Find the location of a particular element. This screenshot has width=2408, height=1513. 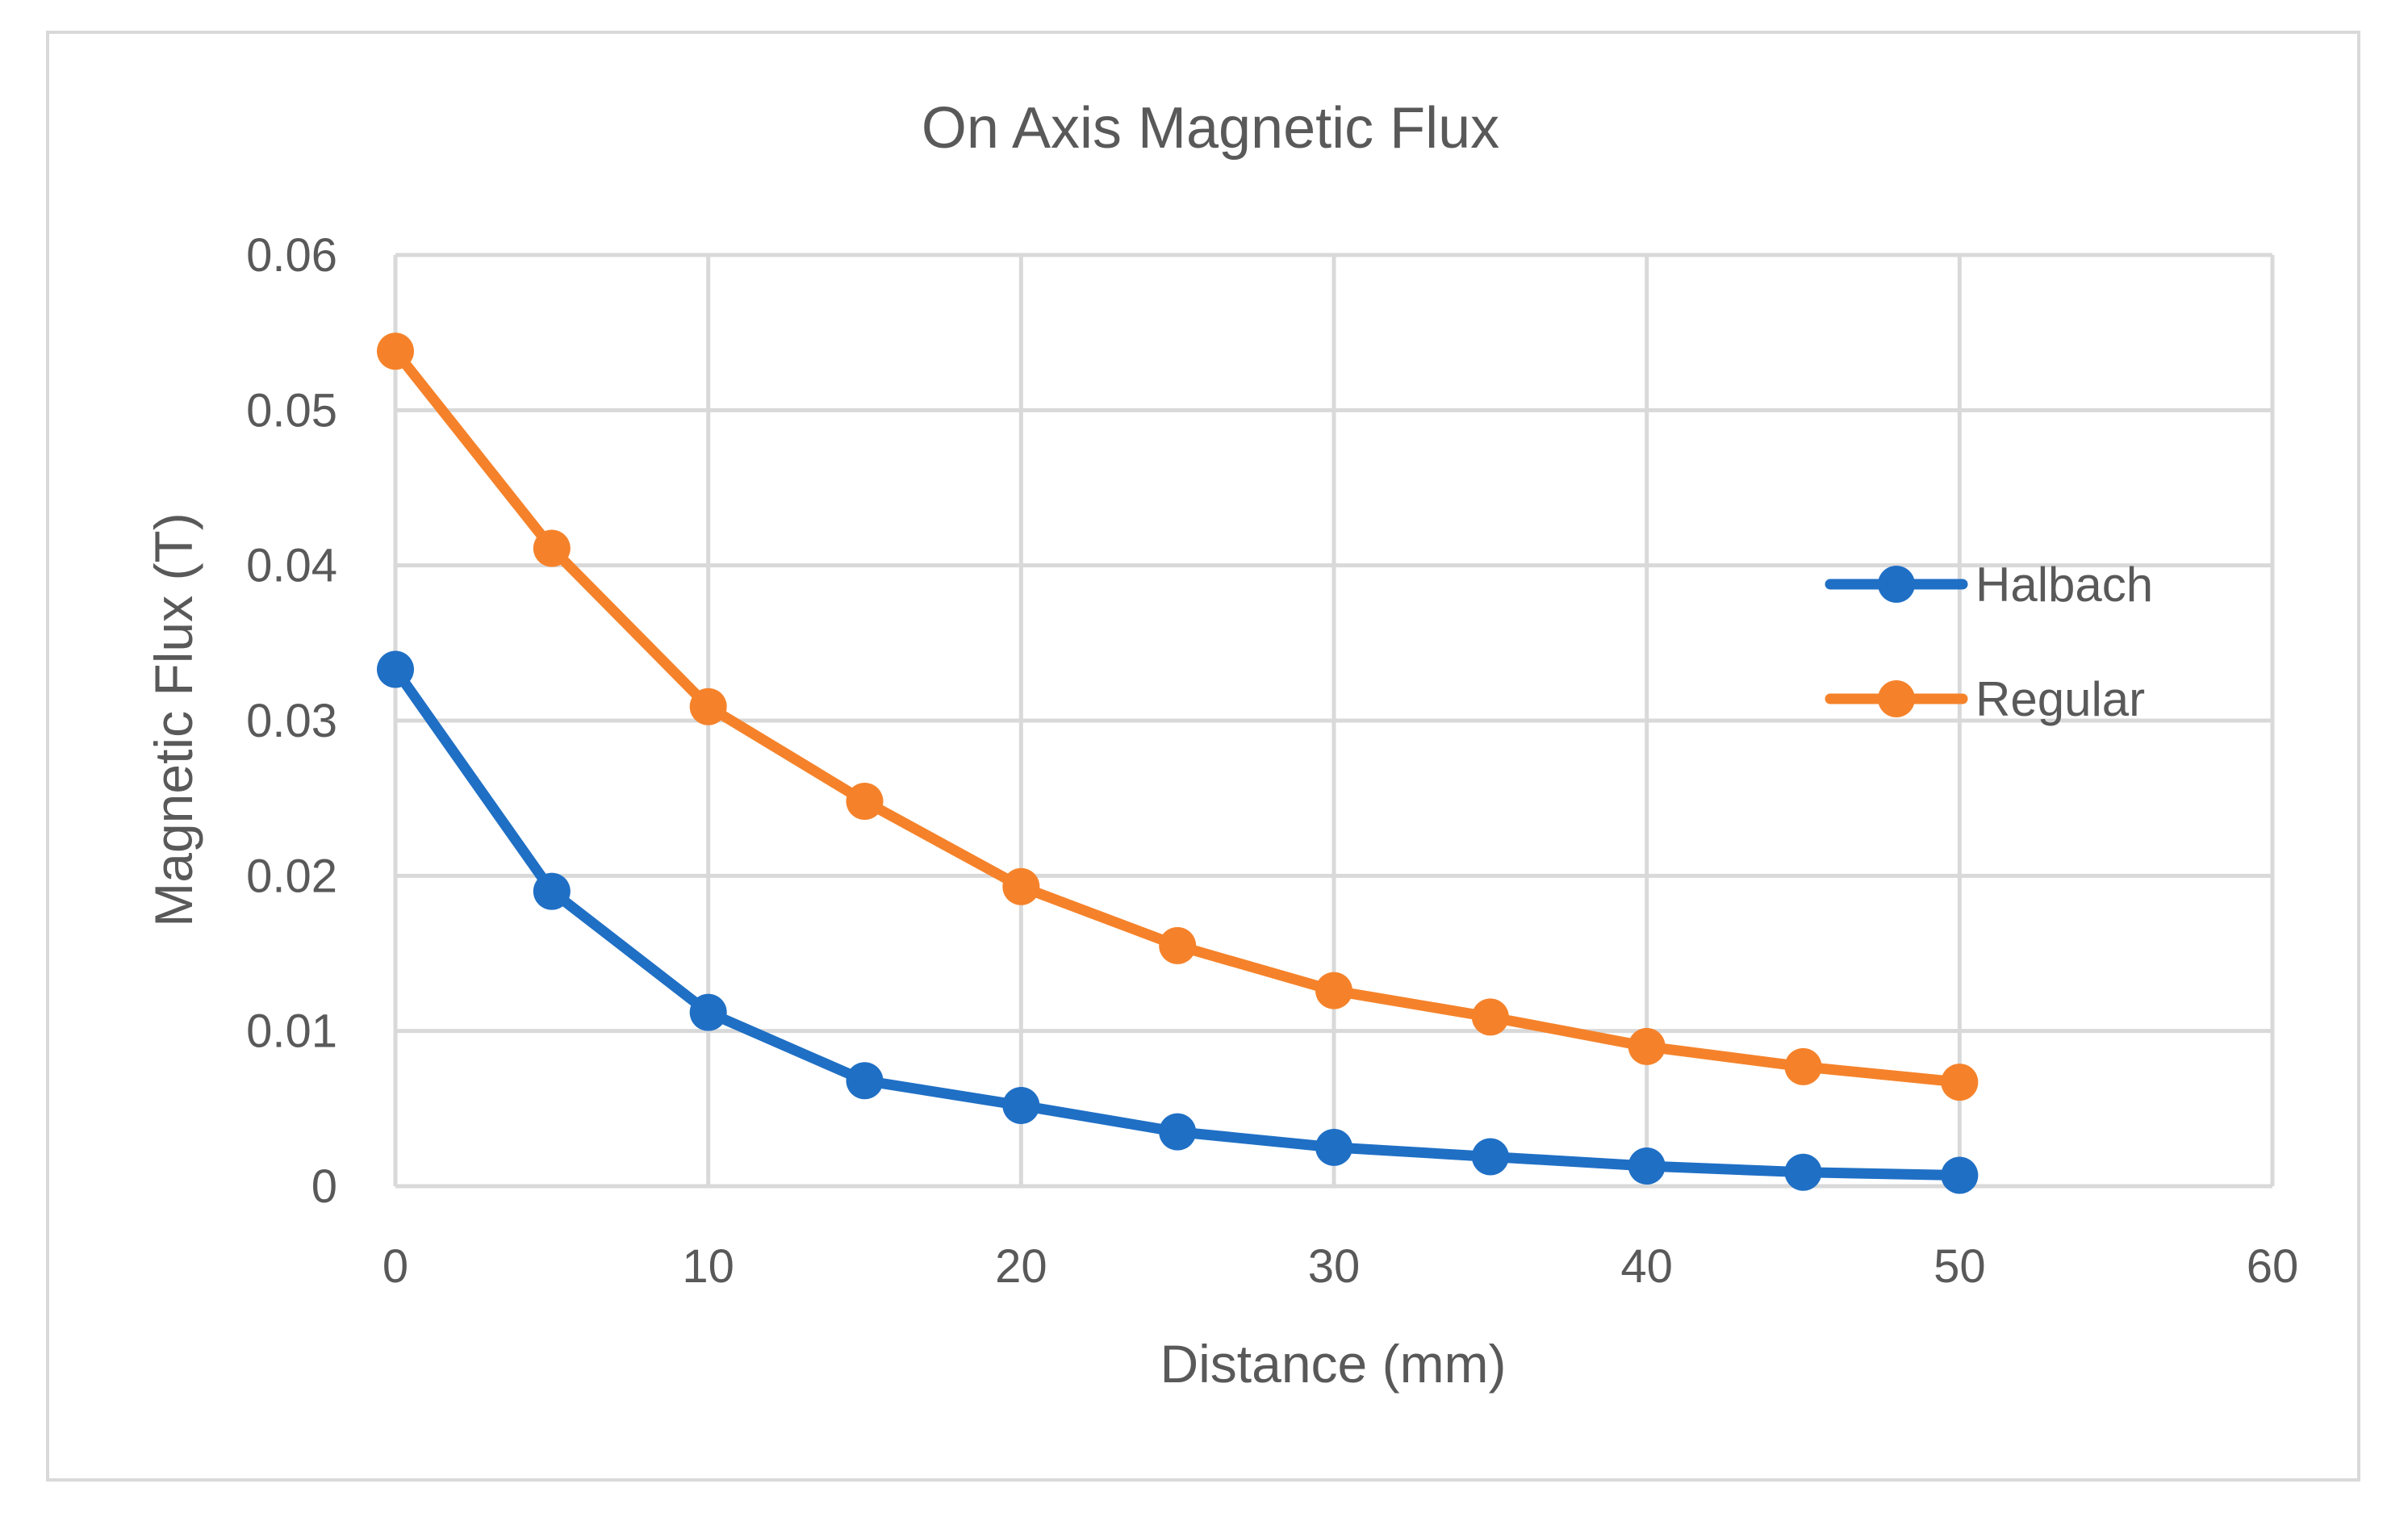

x-tick-label: 60 is located at coordinates (2273, 1266).